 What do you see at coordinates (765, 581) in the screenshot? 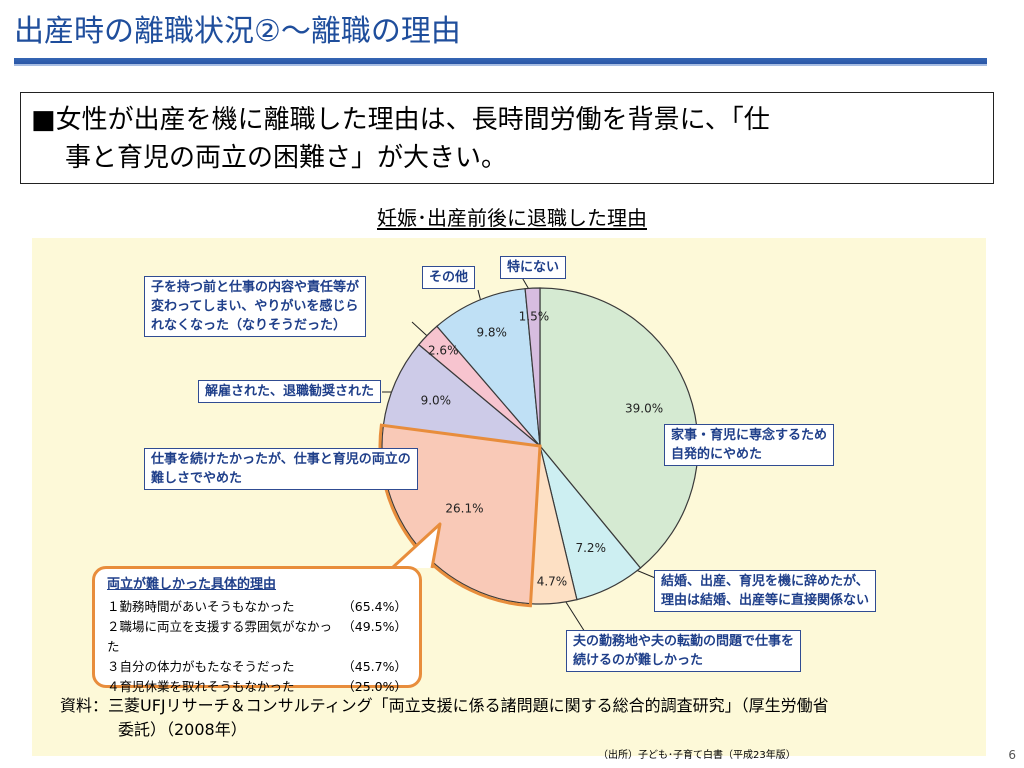
I see `callout-line: 結婚、出産、育児を機に辞めたが、` at bounding box center [765, 581].